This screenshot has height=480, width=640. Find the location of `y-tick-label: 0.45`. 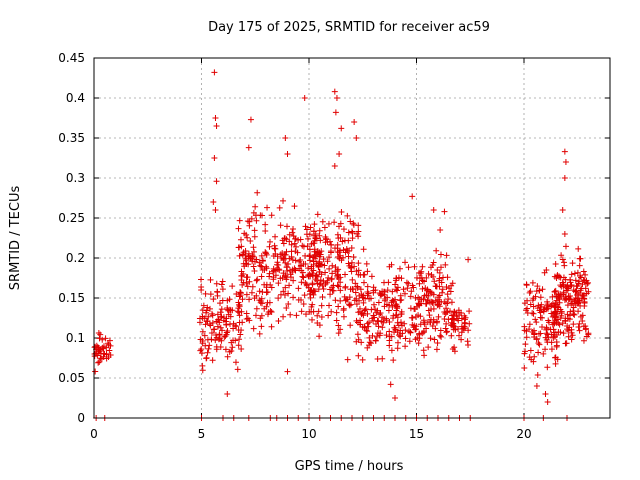

y-tick-label: 0.45 is located at coordinates (71, 58).